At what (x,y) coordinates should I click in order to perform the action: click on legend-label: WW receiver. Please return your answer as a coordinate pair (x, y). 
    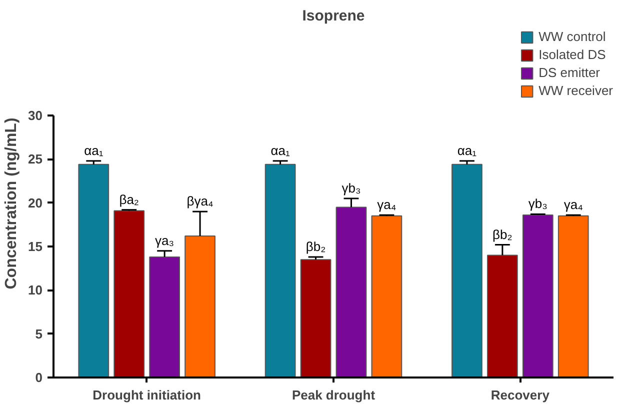
    Looking at the image, I should click on (575, 90).